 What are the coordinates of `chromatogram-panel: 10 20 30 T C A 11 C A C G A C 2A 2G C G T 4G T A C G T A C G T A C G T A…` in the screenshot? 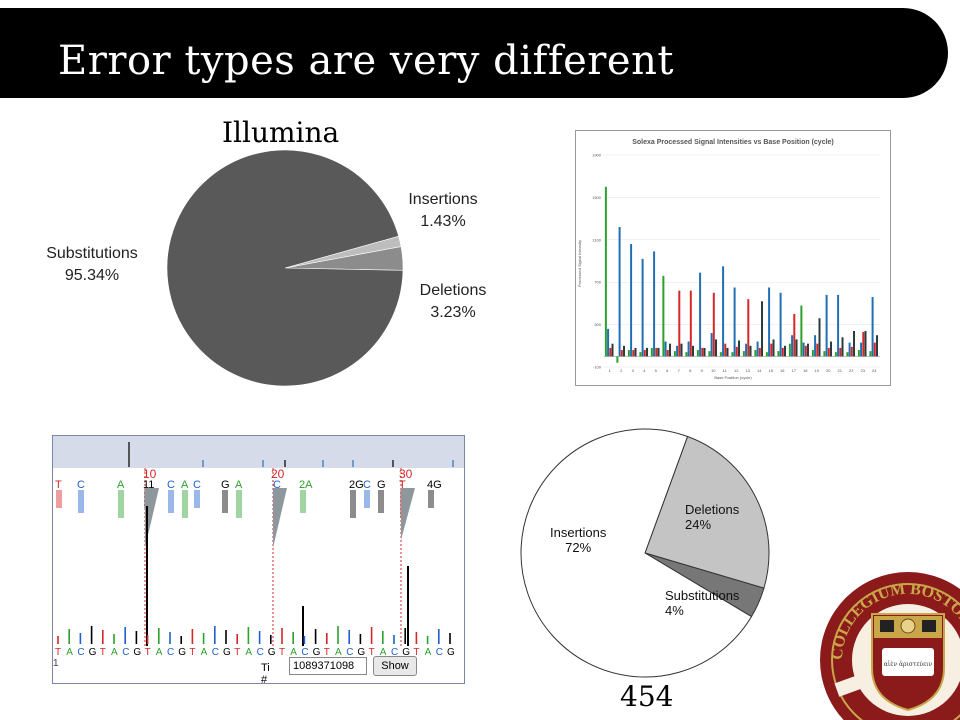 It's located at (258, 559).